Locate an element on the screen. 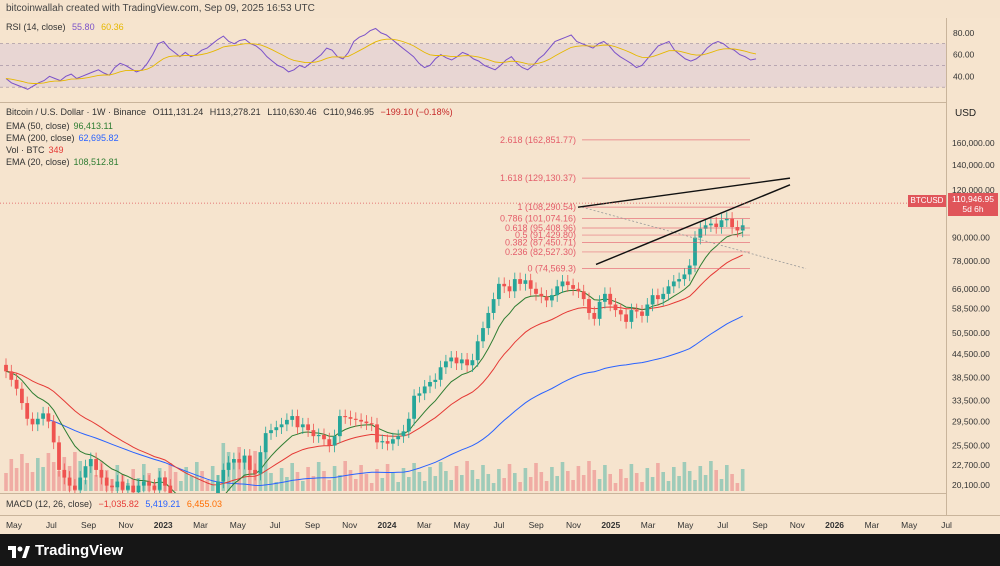 The image size is (1000, 566). symbol-name: Bitcoin / U.S. Dollar · 1W · Binance is located at coordinates (76, 112).